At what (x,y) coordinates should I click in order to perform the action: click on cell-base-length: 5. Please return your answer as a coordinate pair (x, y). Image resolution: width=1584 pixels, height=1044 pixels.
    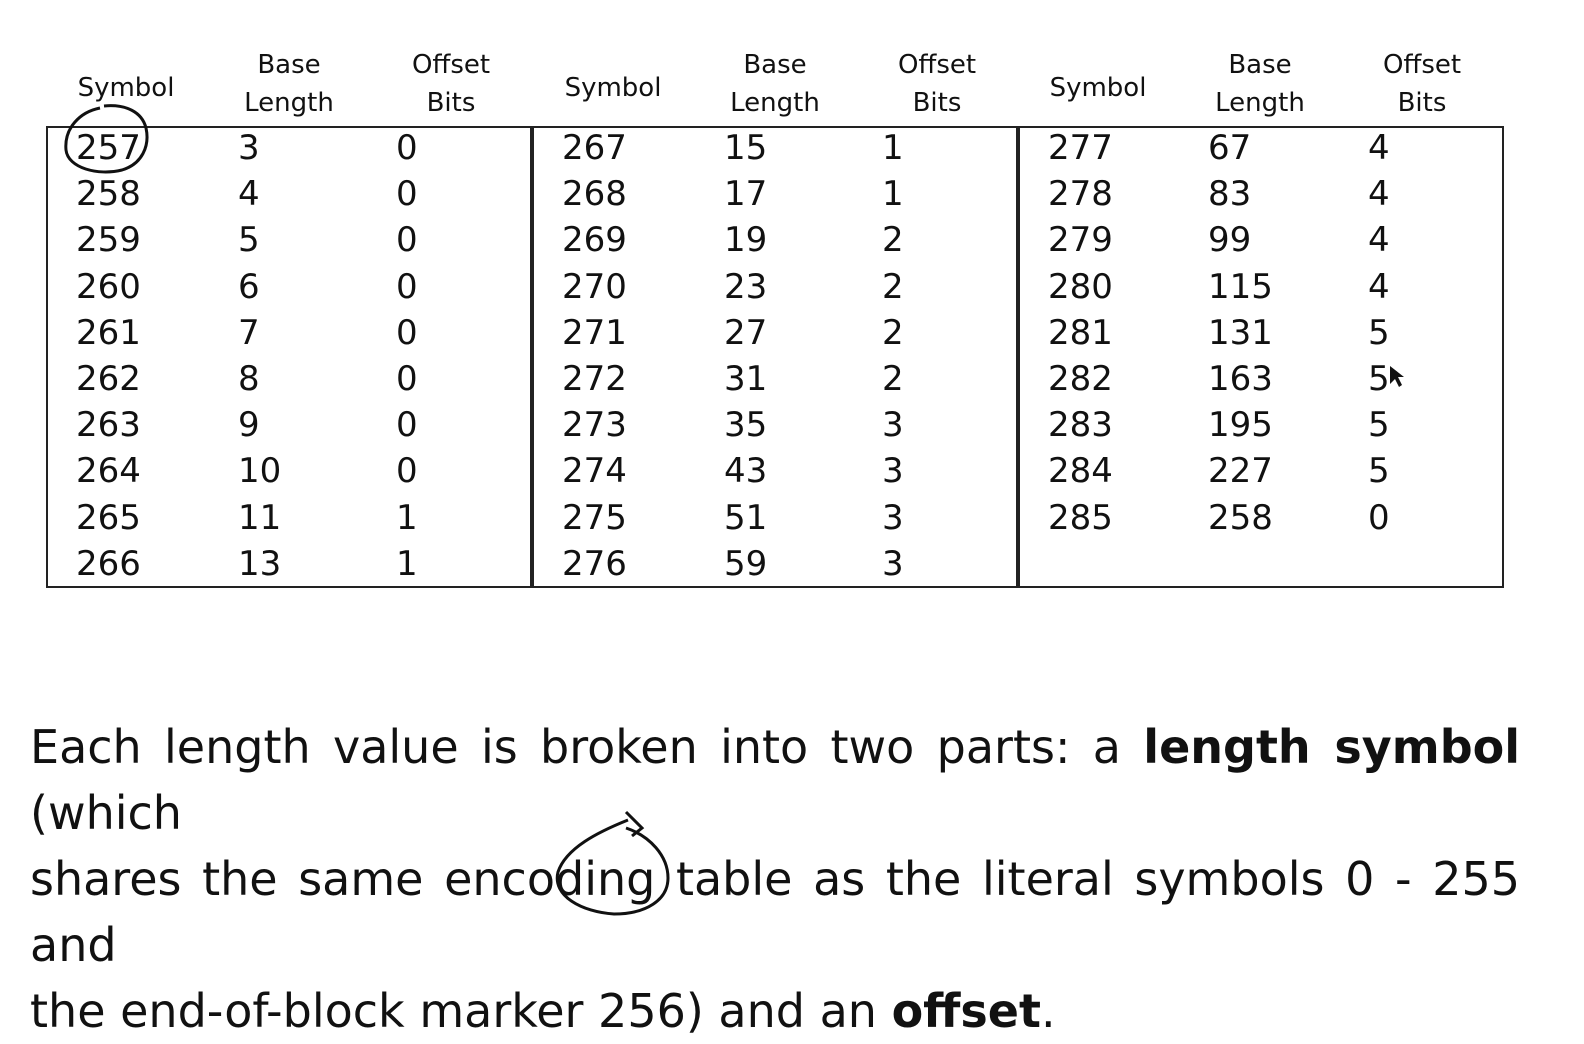
    Looking at the image, I should click on (249, 240).